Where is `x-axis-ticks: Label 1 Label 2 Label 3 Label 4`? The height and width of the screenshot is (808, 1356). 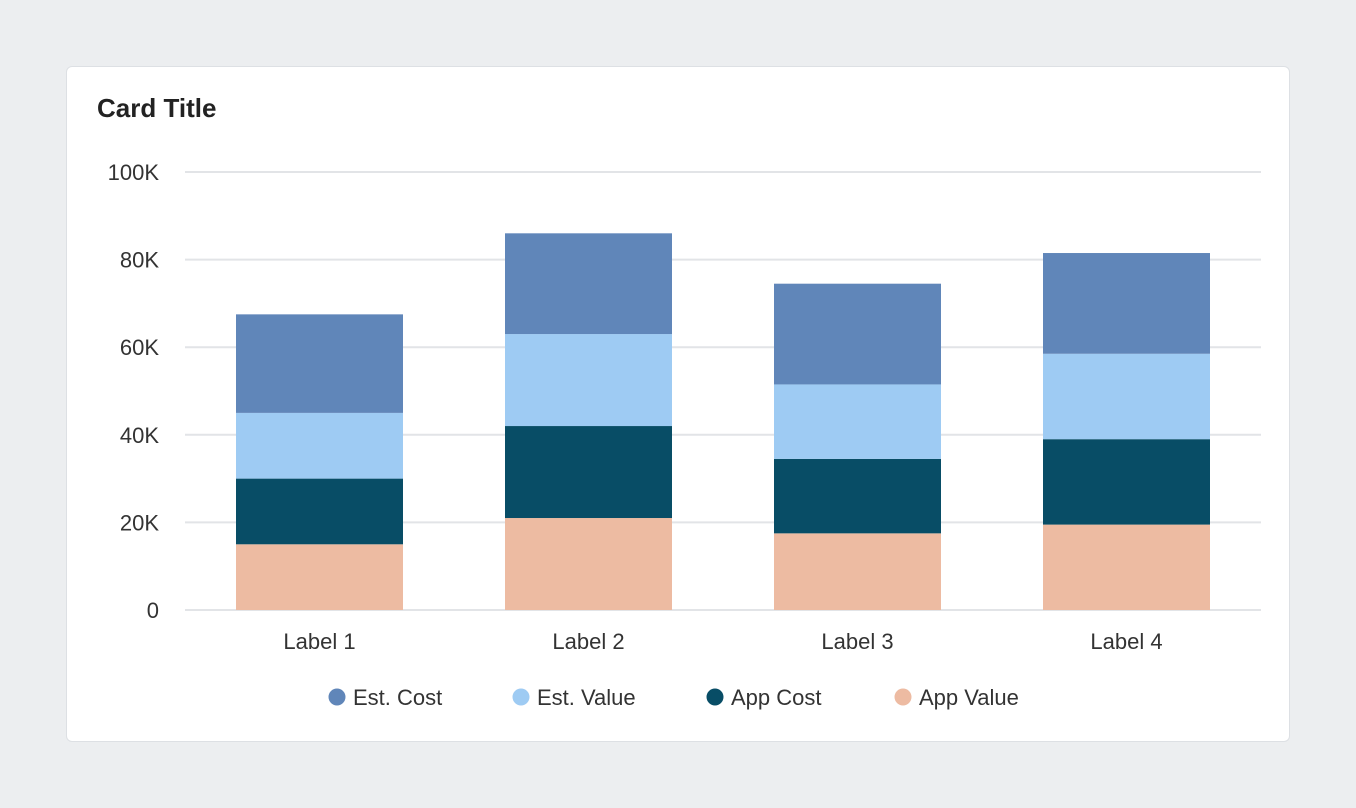 x-axis-ticks: Label 1 Label 2 Label 3 Label 4 is located at coordinates (722, 641).